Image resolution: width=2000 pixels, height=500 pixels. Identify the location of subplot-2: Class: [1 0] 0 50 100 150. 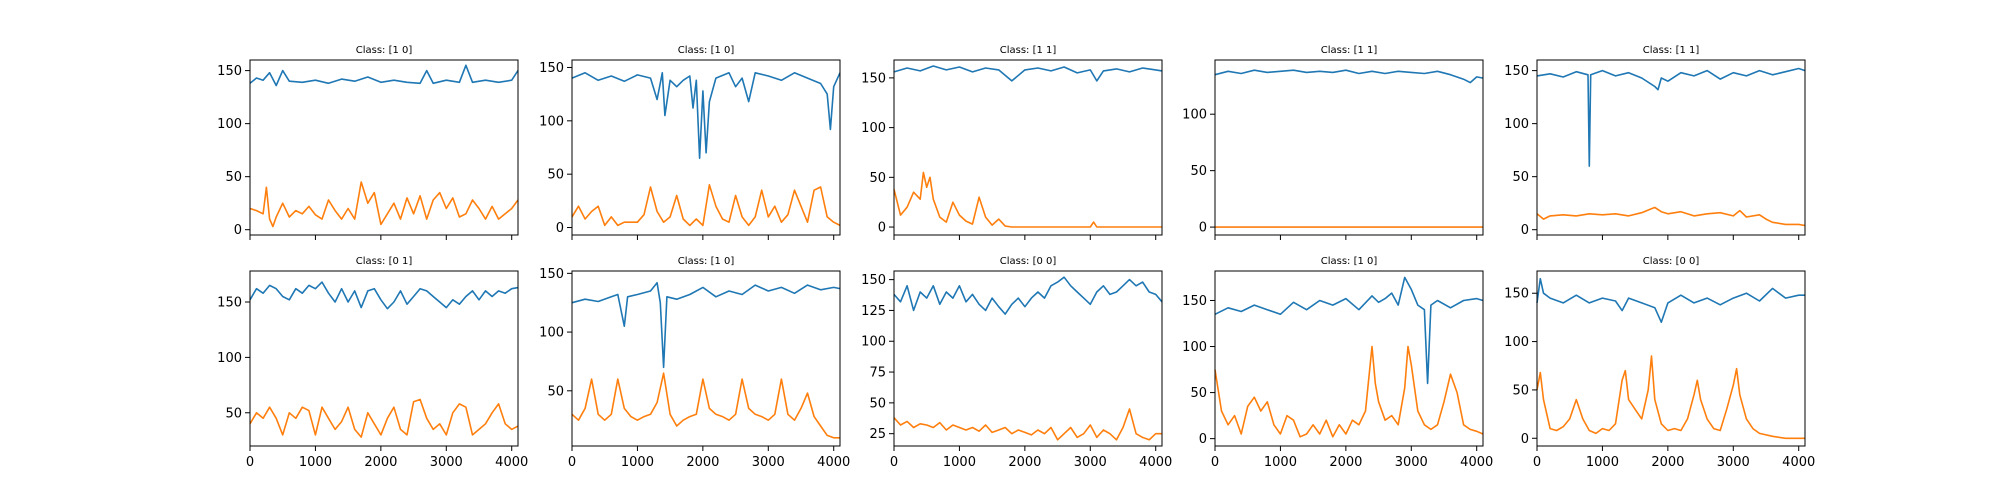
(690, 142).